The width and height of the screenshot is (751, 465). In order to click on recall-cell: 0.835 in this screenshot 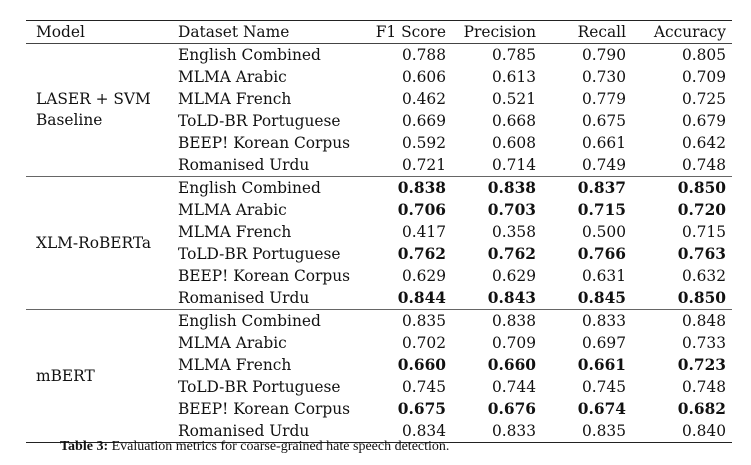, I will do `click(603, 431)`.